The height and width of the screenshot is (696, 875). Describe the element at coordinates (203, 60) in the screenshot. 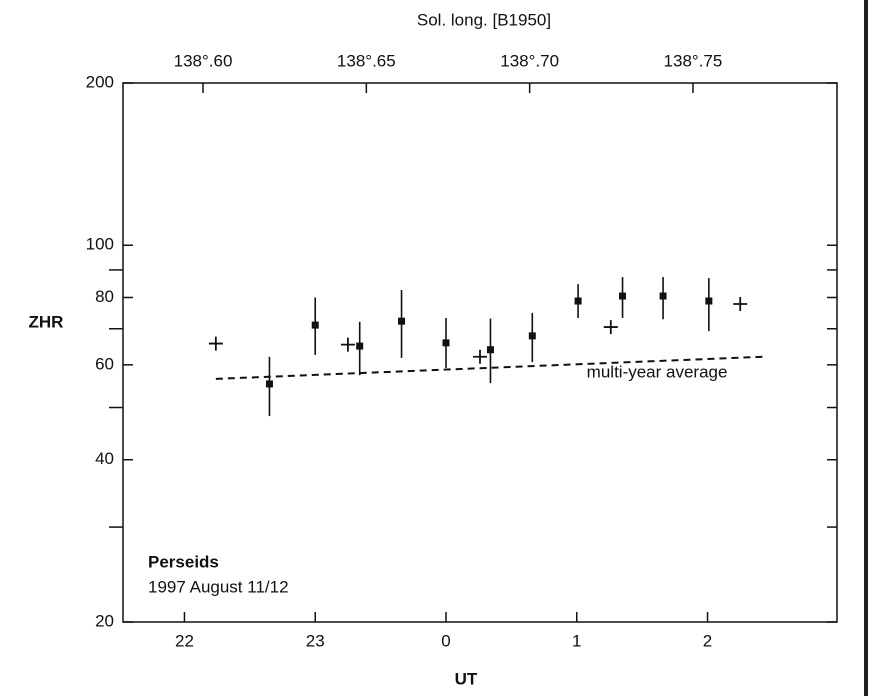

I see `top-tick-label: 138°.60` at that location.